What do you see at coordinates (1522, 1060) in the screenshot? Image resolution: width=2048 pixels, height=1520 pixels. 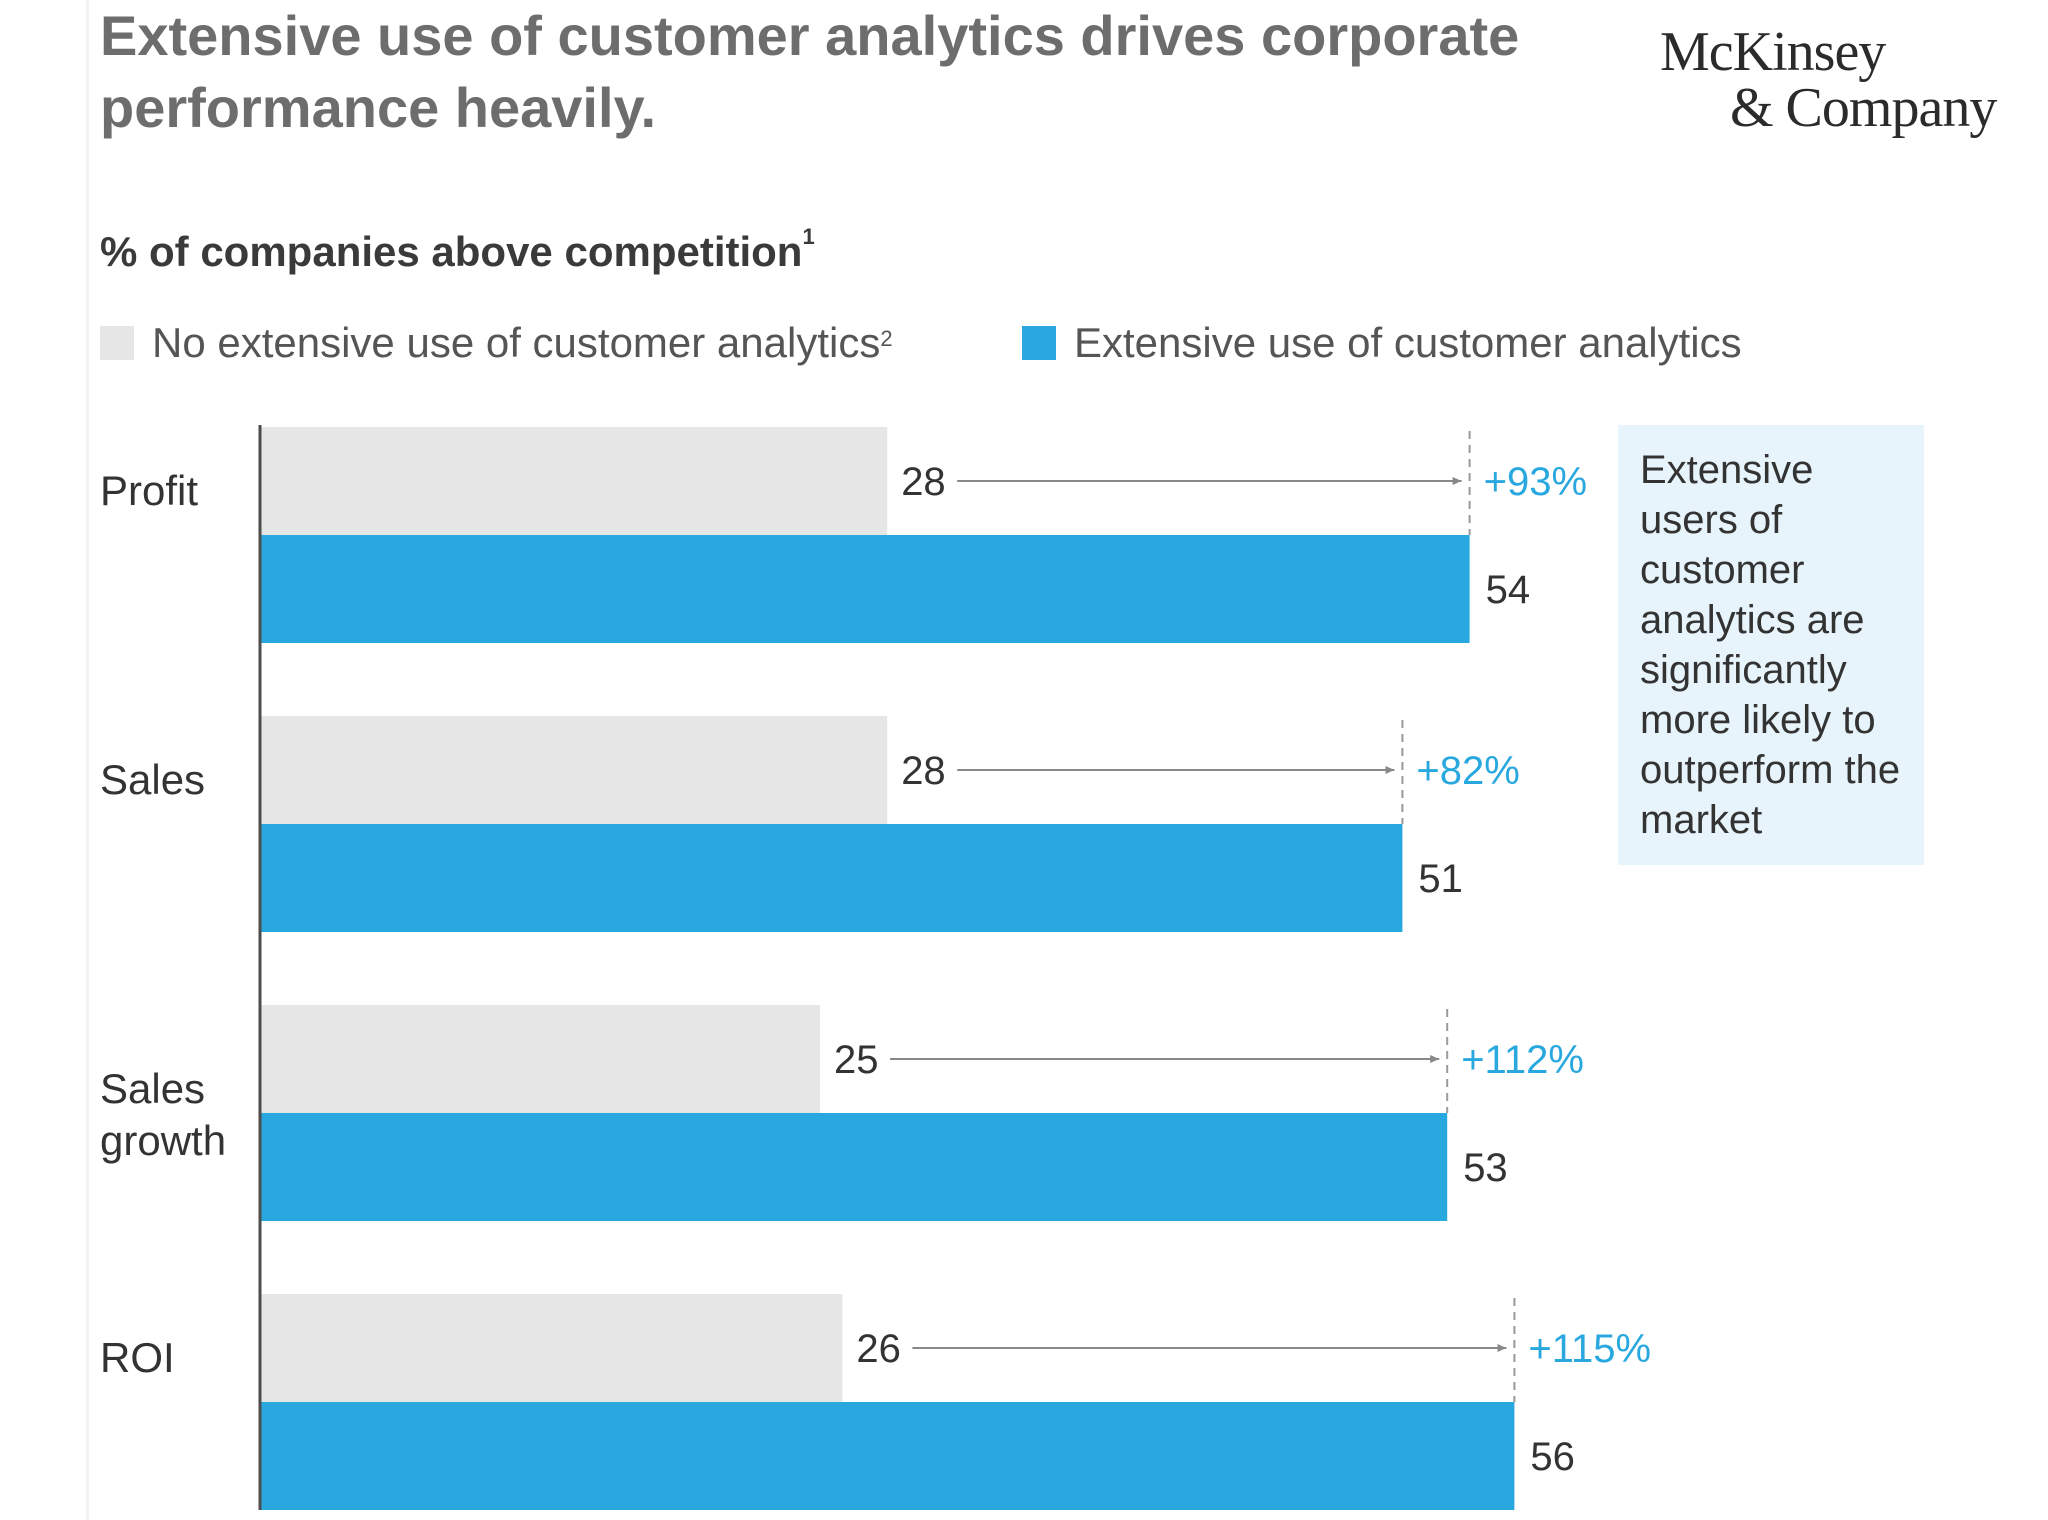 I see `uplift-label: +112%` at bounding box center [1522, 1060].